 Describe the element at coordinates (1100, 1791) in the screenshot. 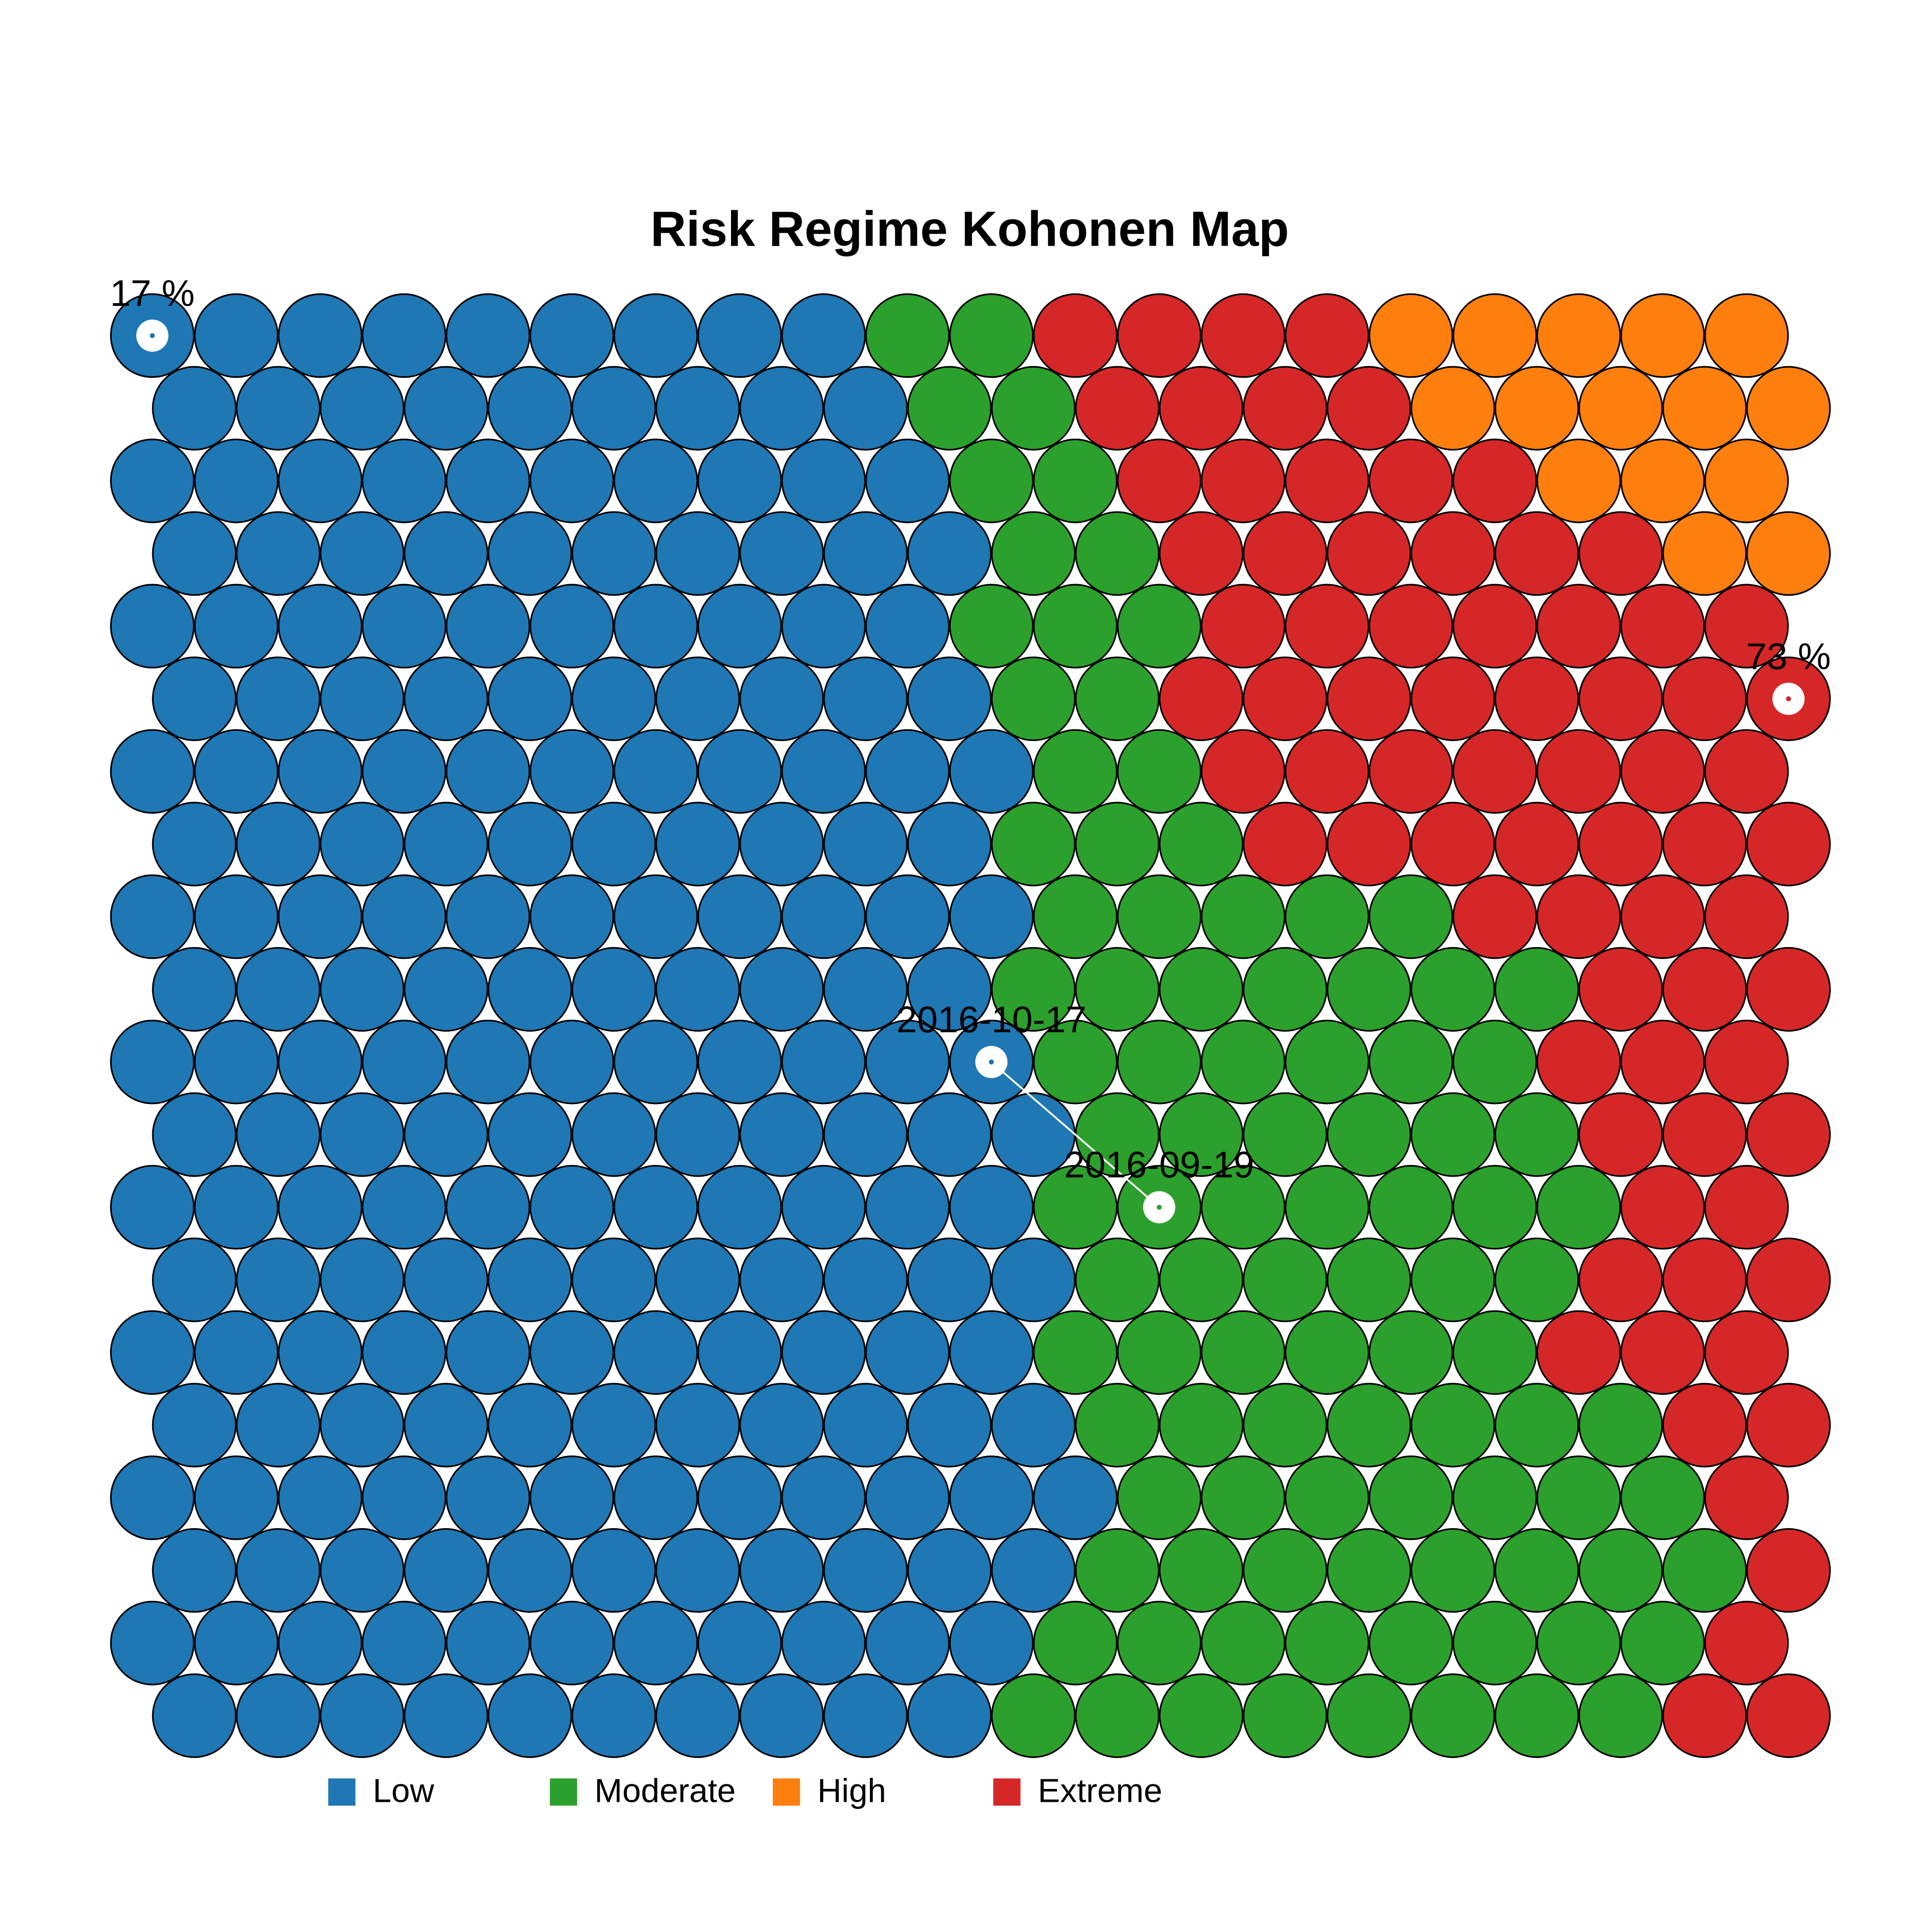

I see `legend-label: Extreme` at that location.